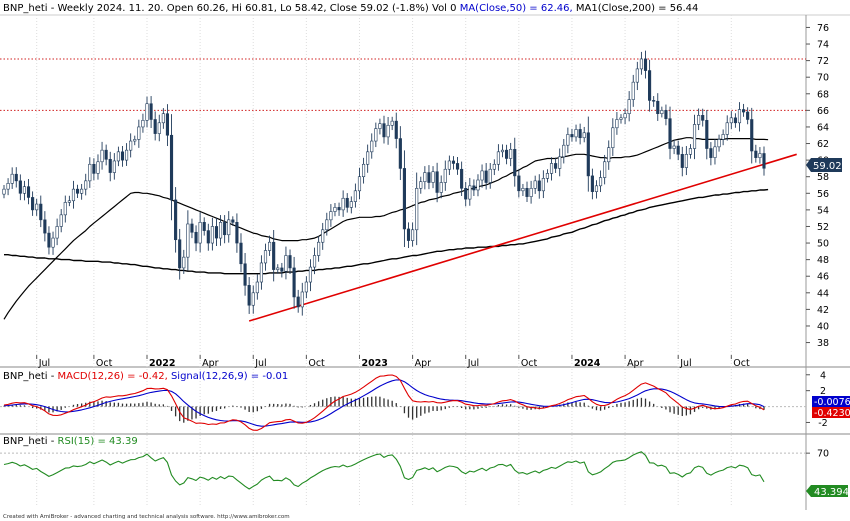 This screenshot has height=521, width=850. What do you see at coordinates (831, 412) in the screenshot?
I see `signal-badge` at bounding box center [831, 412].